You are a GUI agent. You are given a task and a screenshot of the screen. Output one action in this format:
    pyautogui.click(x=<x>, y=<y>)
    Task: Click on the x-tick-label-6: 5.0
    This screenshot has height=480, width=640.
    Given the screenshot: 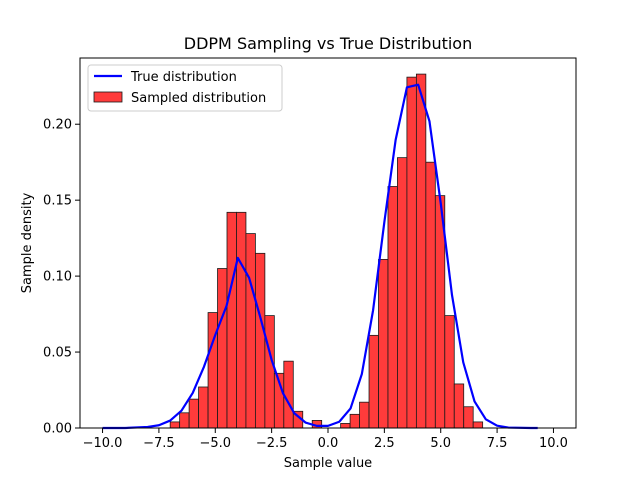 What is the action you would take?
    pyautogui.click(x=440, y=443)
    